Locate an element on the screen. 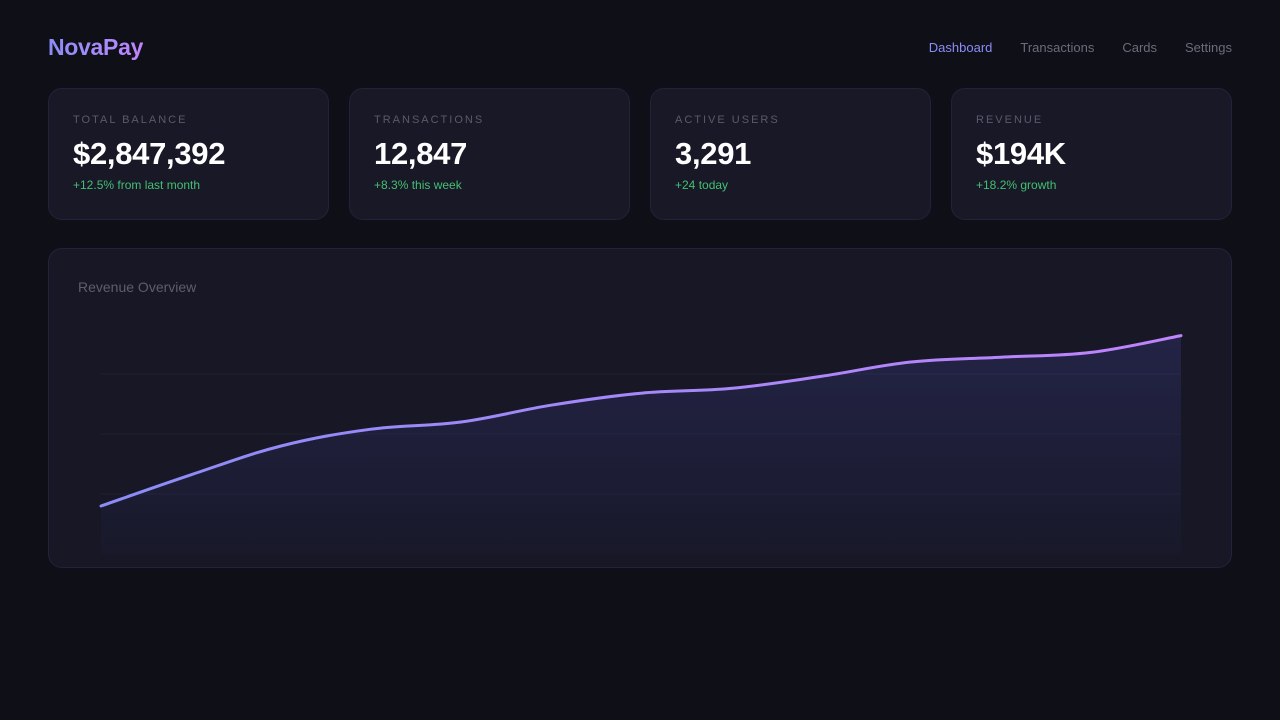 The width and height of the screenshot is (1280, 720). stat-card-revenue: REVENUE $194K +18.2% growth is located at coordinates (1091, 154).